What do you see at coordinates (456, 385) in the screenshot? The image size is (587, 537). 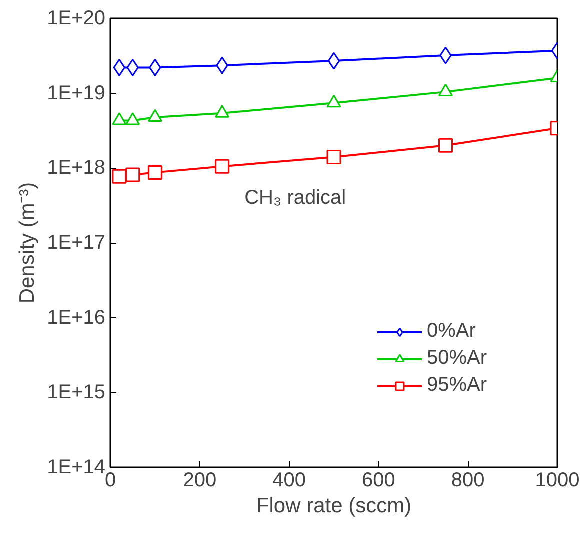 I see `legend-label: 95%Ar` at bounding box center [456, 385].